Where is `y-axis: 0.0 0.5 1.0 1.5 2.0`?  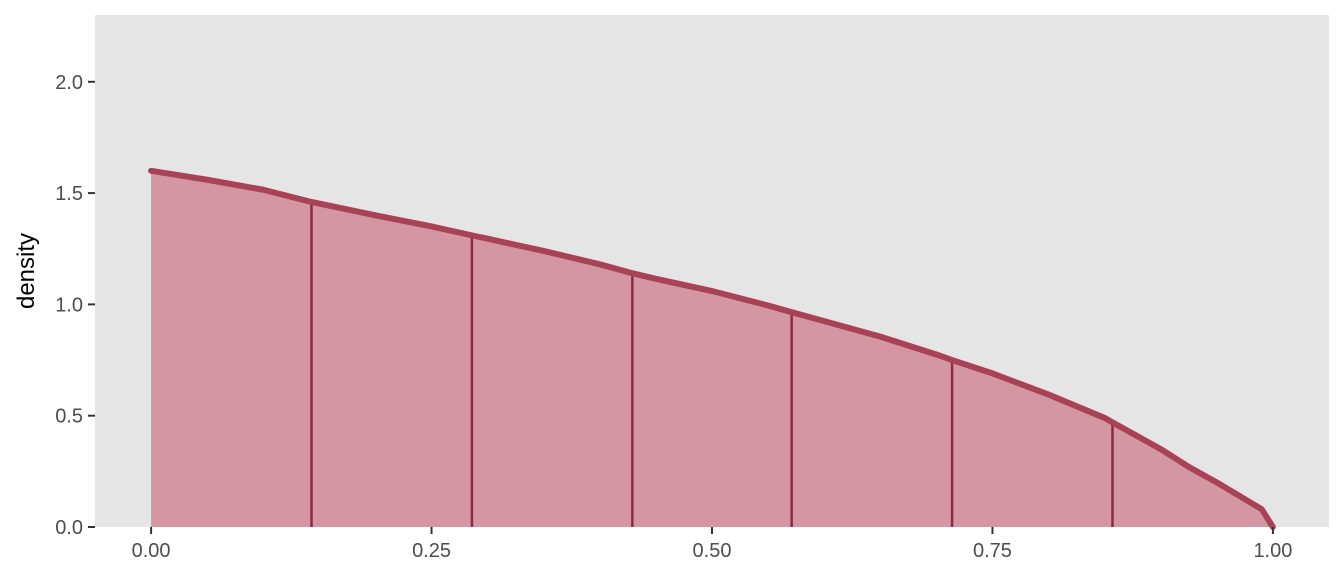 y-axis: 0.0 0.5 1.0 1.5 2.0 is located at coordinates (75, 305).